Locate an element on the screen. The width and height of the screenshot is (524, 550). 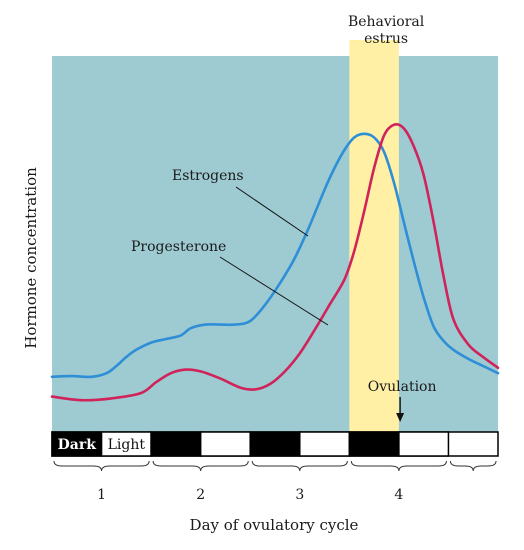
estrus-band is located at coordinates (374, 236).